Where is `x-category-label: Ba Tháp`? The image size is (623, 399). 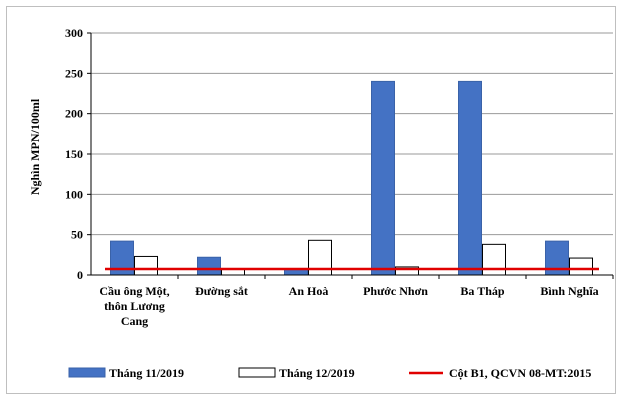 x-category-label: Ba Tháp is located at coordinates (482, 291).